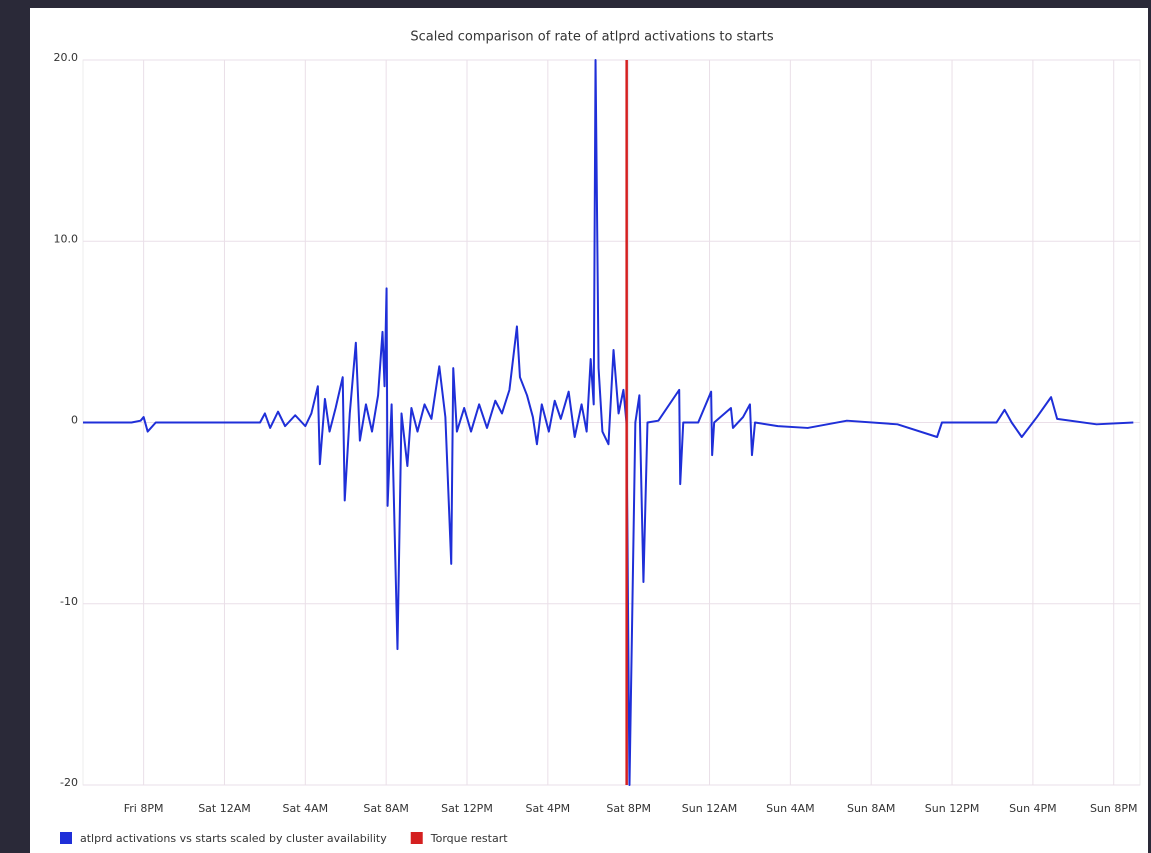 Image resolution: width=1151 pixels, height=853 pixels. Describe the element at coordinates (69, 601) in the screenshot. I see `y-tick-label: -10` at that location.